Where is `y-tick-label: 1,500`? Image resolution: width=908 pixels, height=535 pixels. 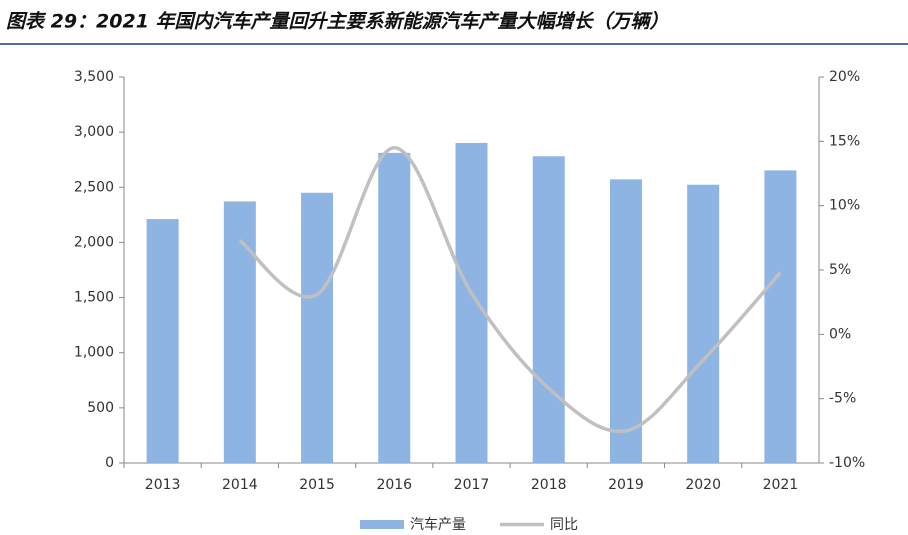
y-tick-label: 1,500 is located at coordinates (94, 298).